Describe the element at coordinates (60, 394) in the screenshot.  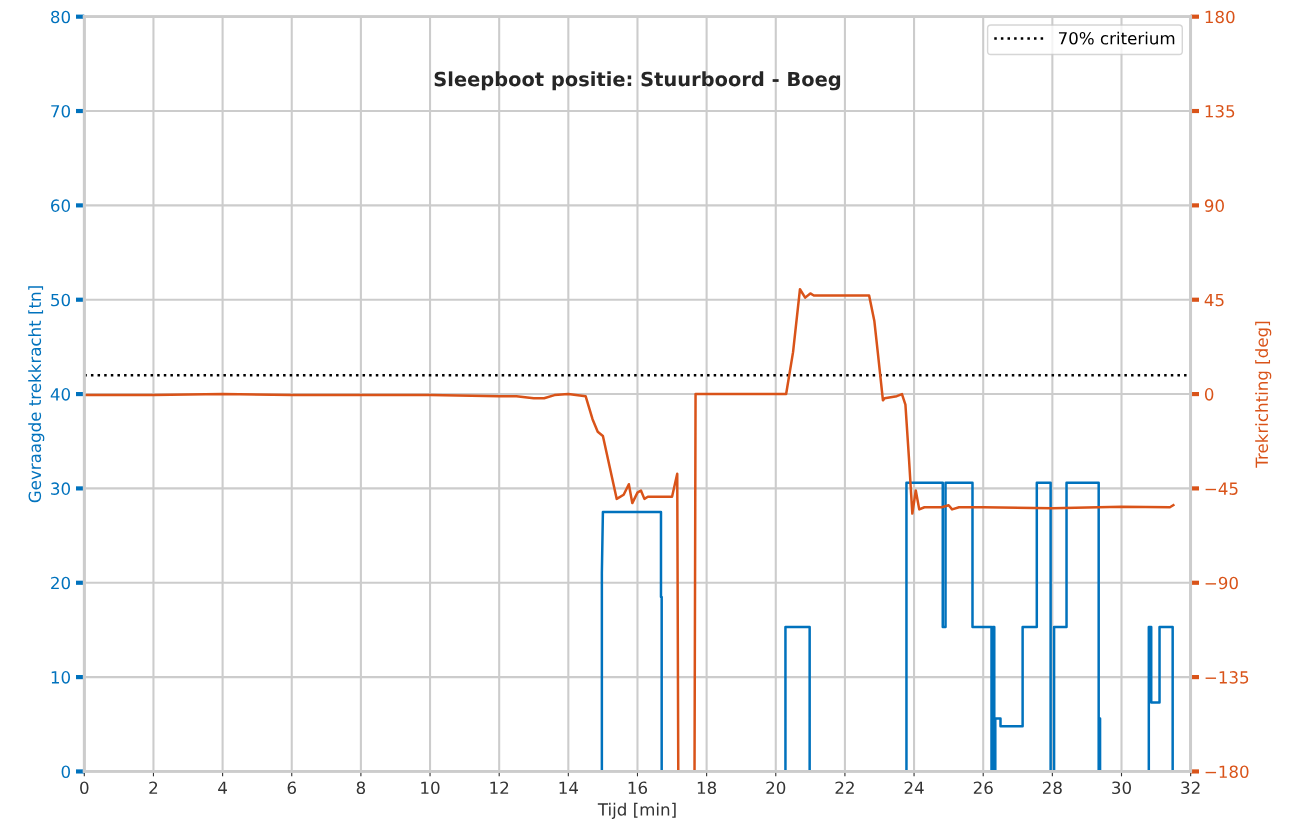
I see `y-tick-label: 40` at that location.